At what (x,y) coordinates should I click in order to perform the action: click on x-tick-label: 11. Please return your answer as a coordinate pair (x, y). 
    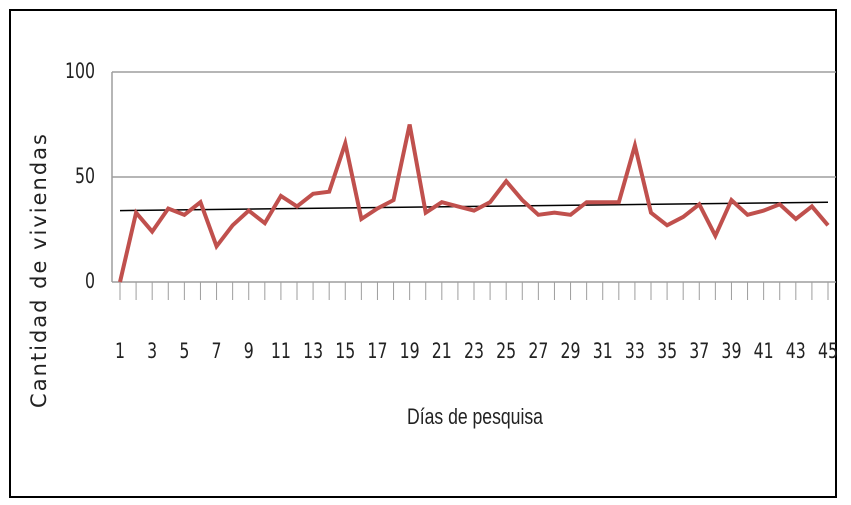
    Looking at the image, I should click on (281, 352).